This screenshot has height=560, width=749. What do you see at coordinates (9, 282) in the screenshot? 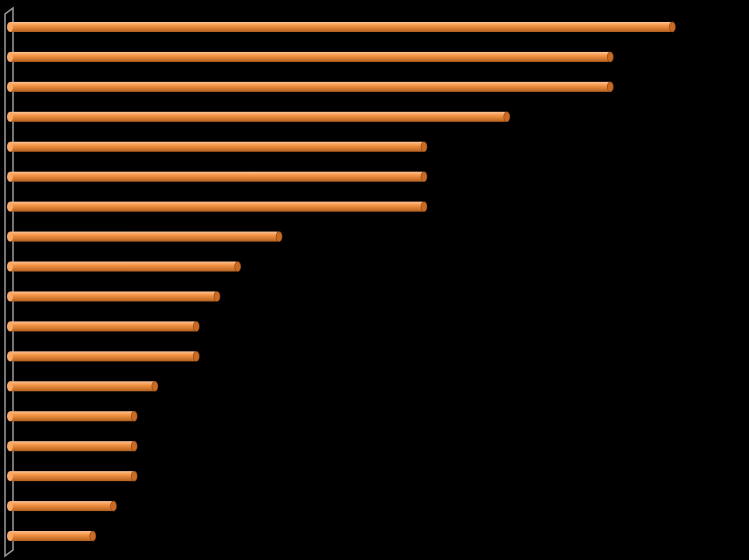
I see `axis-wall` at bounding box center [9, 282].